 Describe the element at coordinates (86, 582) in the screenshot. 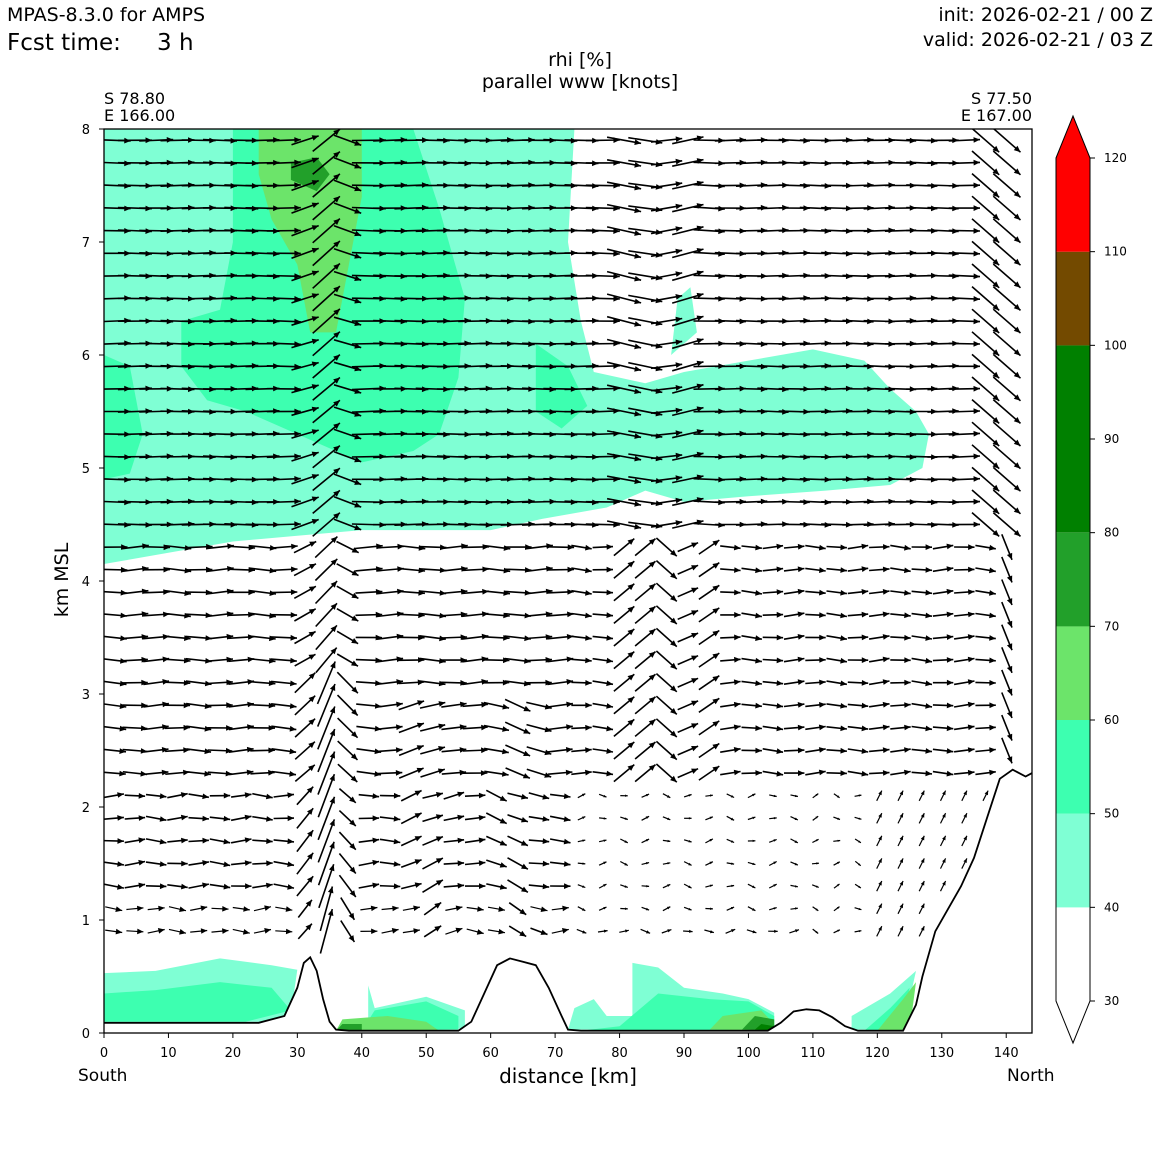

I see `y-tick-label-4: 4` at that location.